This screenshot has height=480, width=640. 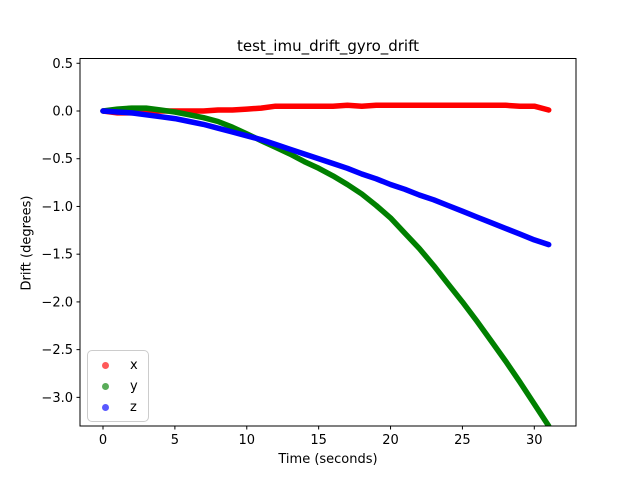 I want to click on x-tick-label: 25, so click(x=462, y=440).